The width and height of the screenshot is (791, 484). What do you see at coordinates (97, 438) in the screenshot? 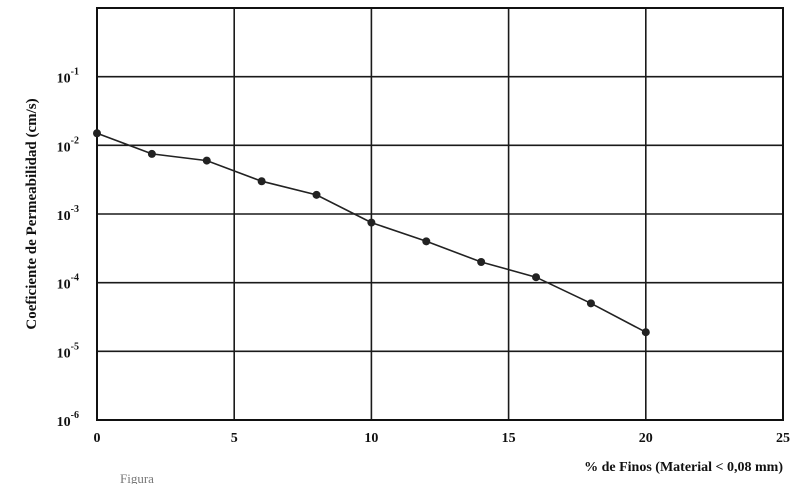
I see `x-tick-label: 0` at bounding box center [97, 438].